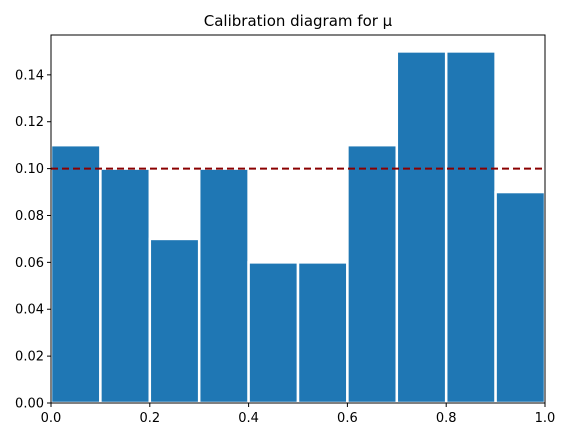 This screenshot has width=567, height=441. I want to click on x-tick-label-0: 0.0, so click(51, 418).